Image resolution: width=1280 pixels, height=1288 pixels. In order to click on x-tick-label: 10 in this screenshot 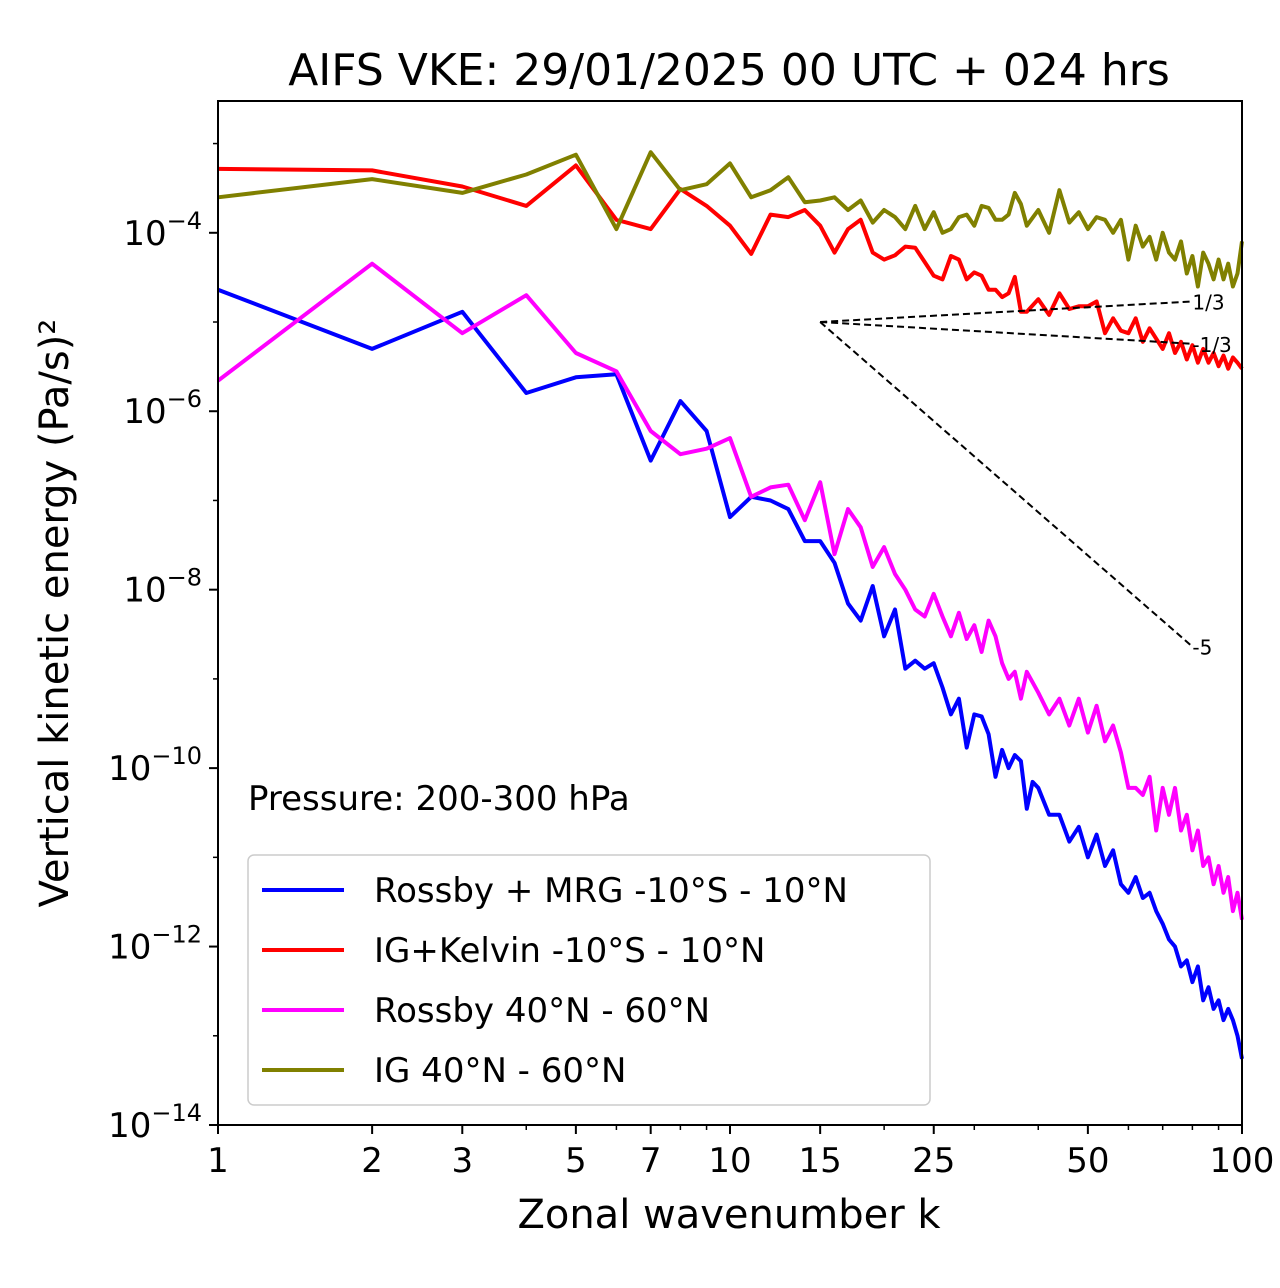, I will do `click(729, 1161)`.